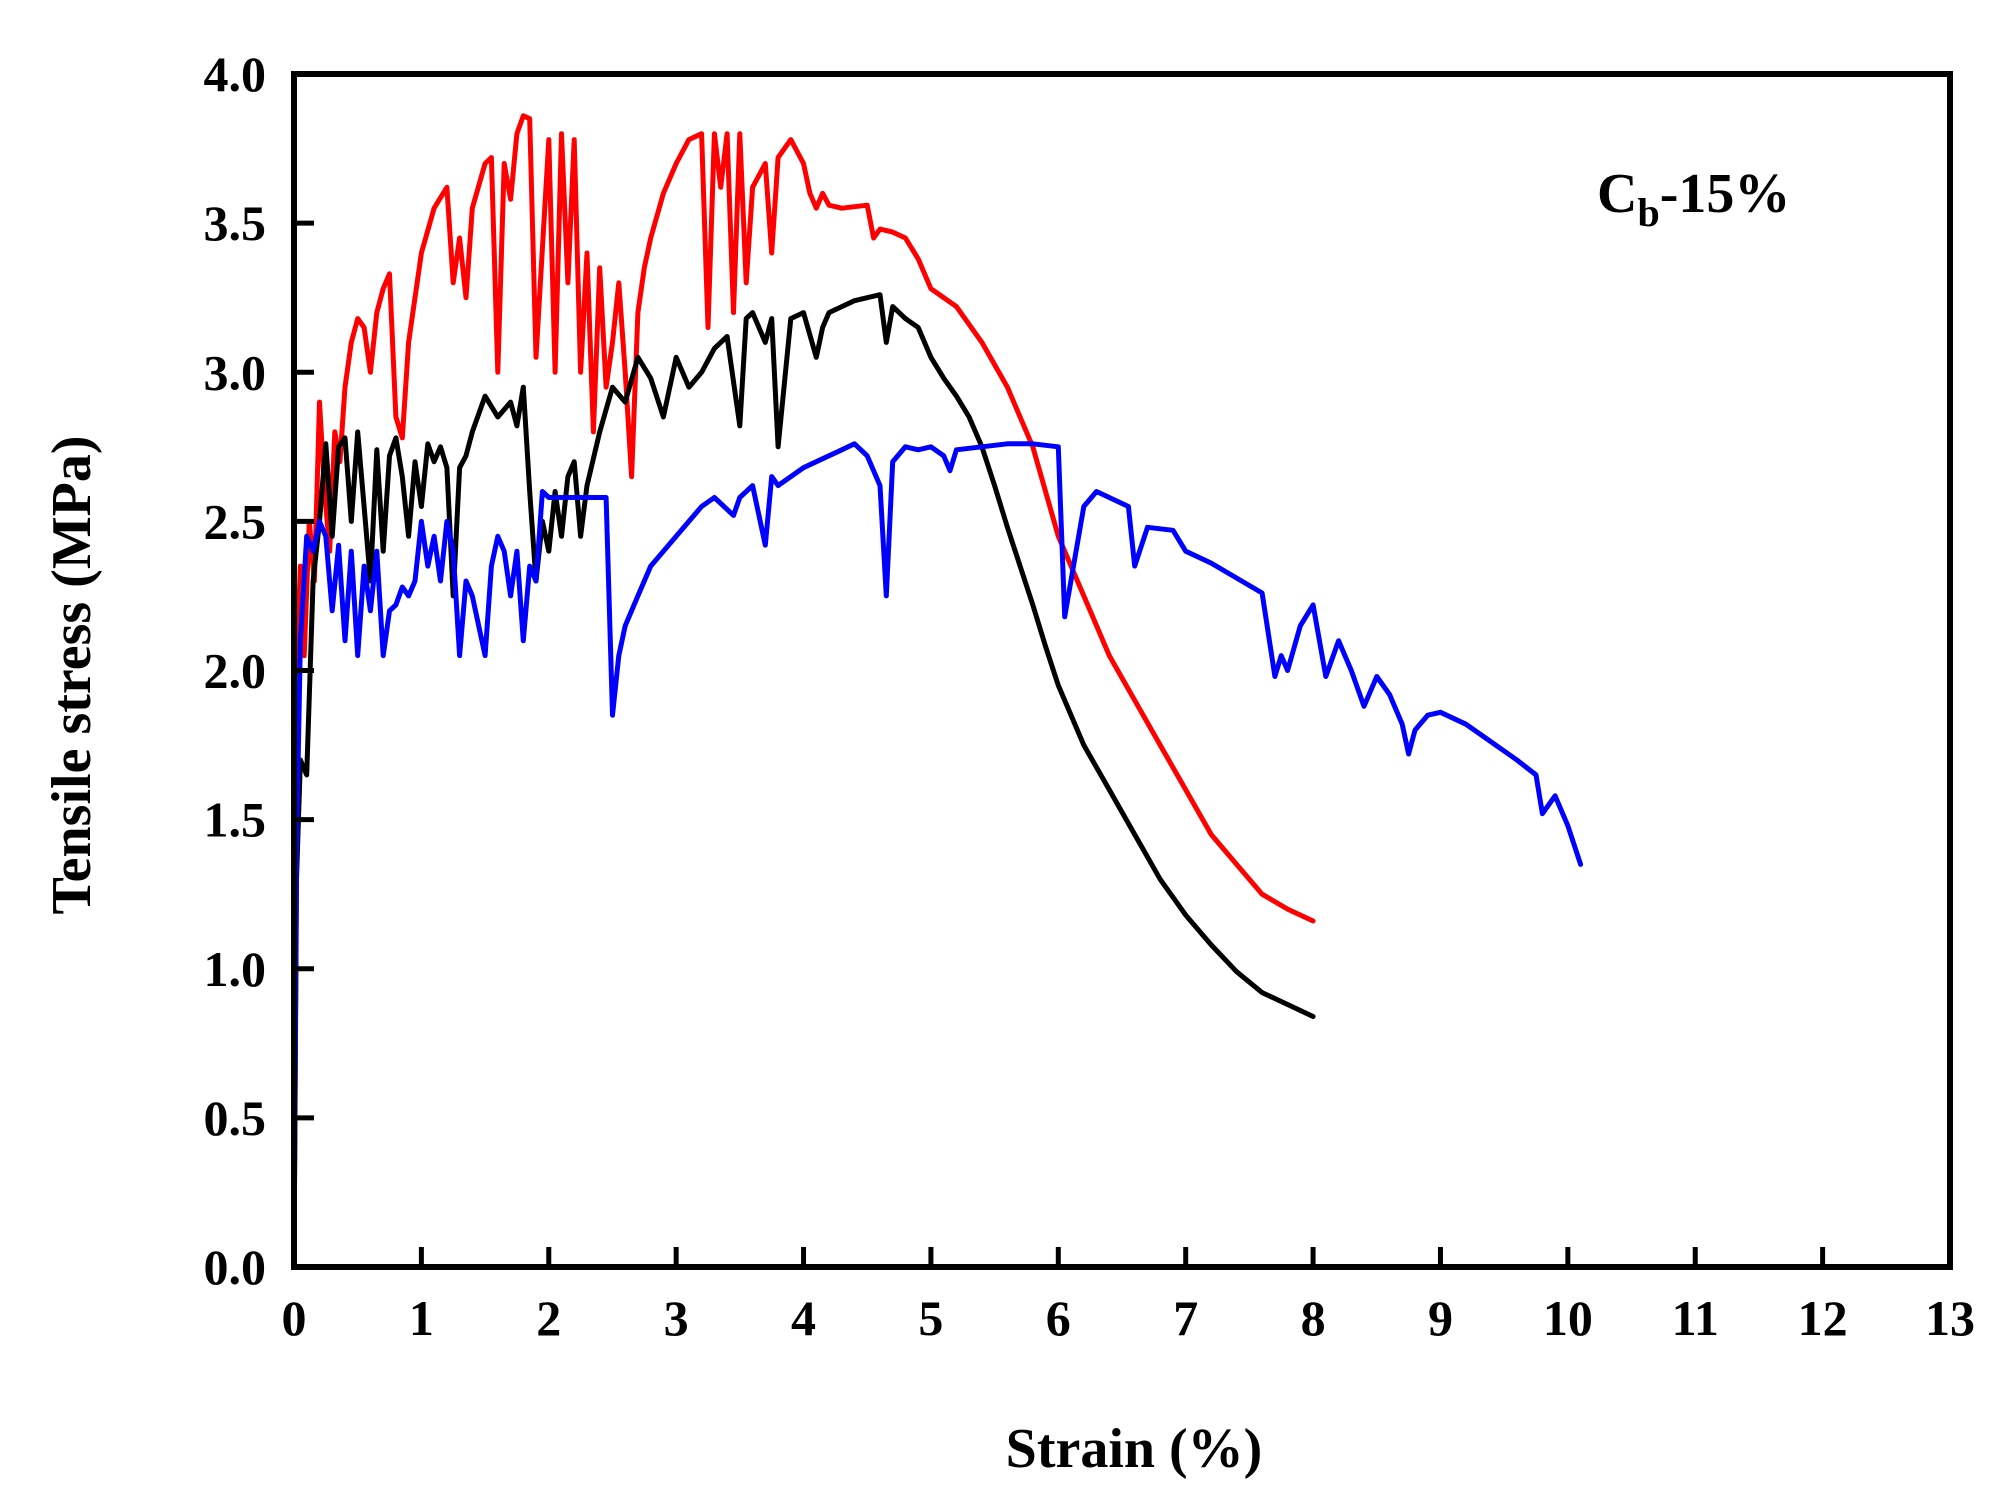 This screenshot has width=2000, height=1503. I want to click on x-tick-label: 3, so click(676, 1318).